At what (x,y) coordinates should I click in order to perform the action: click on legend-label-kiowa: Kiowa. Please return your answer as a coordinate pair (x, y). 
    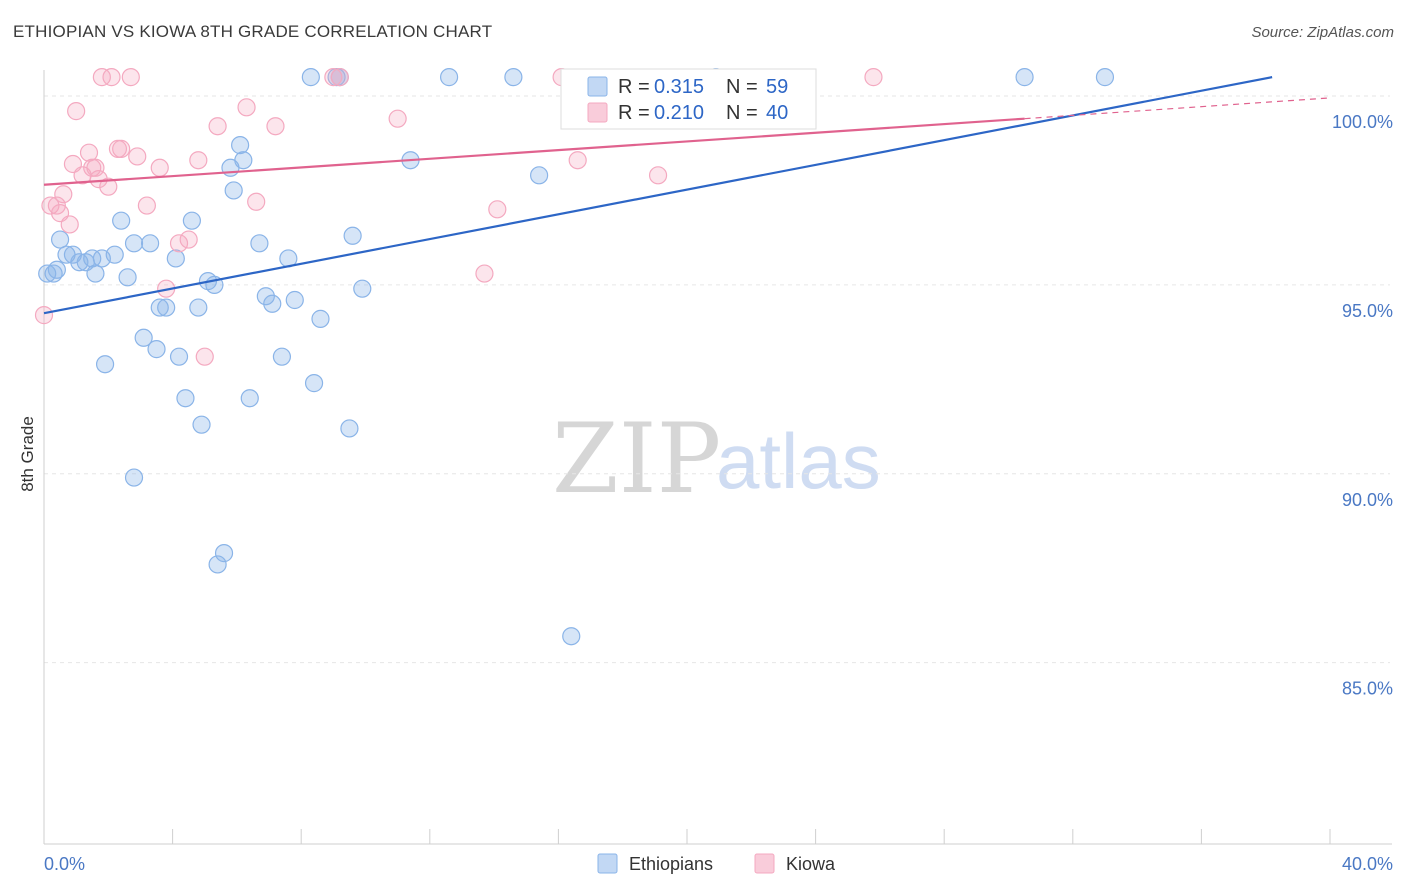
    Looking at the image, I should click on (811, 864).